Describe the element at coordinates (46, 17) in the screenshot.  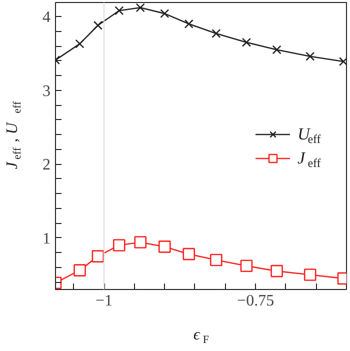
I see `y-tick-label: 4` at that location.